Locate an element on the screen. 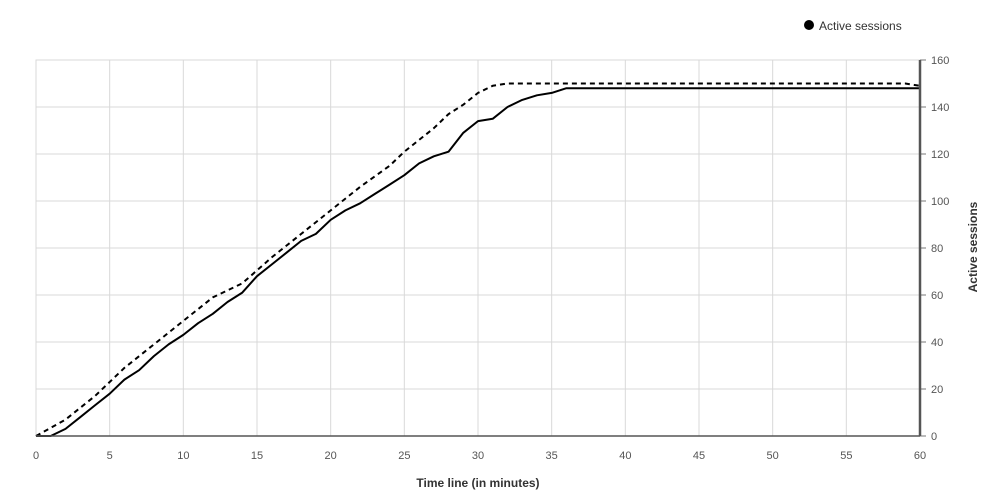  legend: Active sessions is located at coordinates (853, 26).